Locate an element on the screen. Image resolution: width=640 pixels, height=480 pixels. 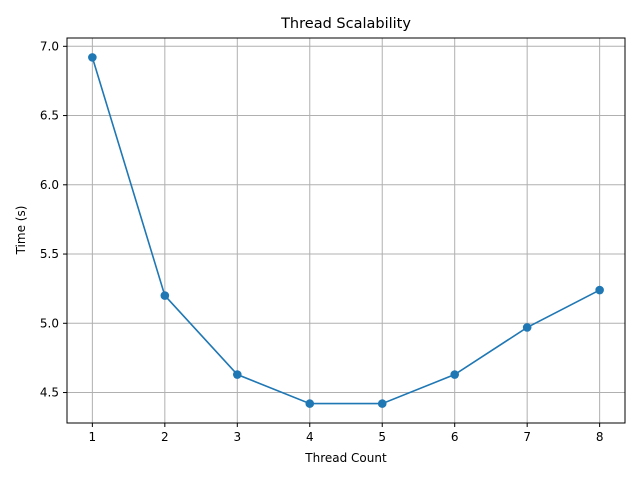
y-tick-label: 6.5 is located at coordinates (49, 116).